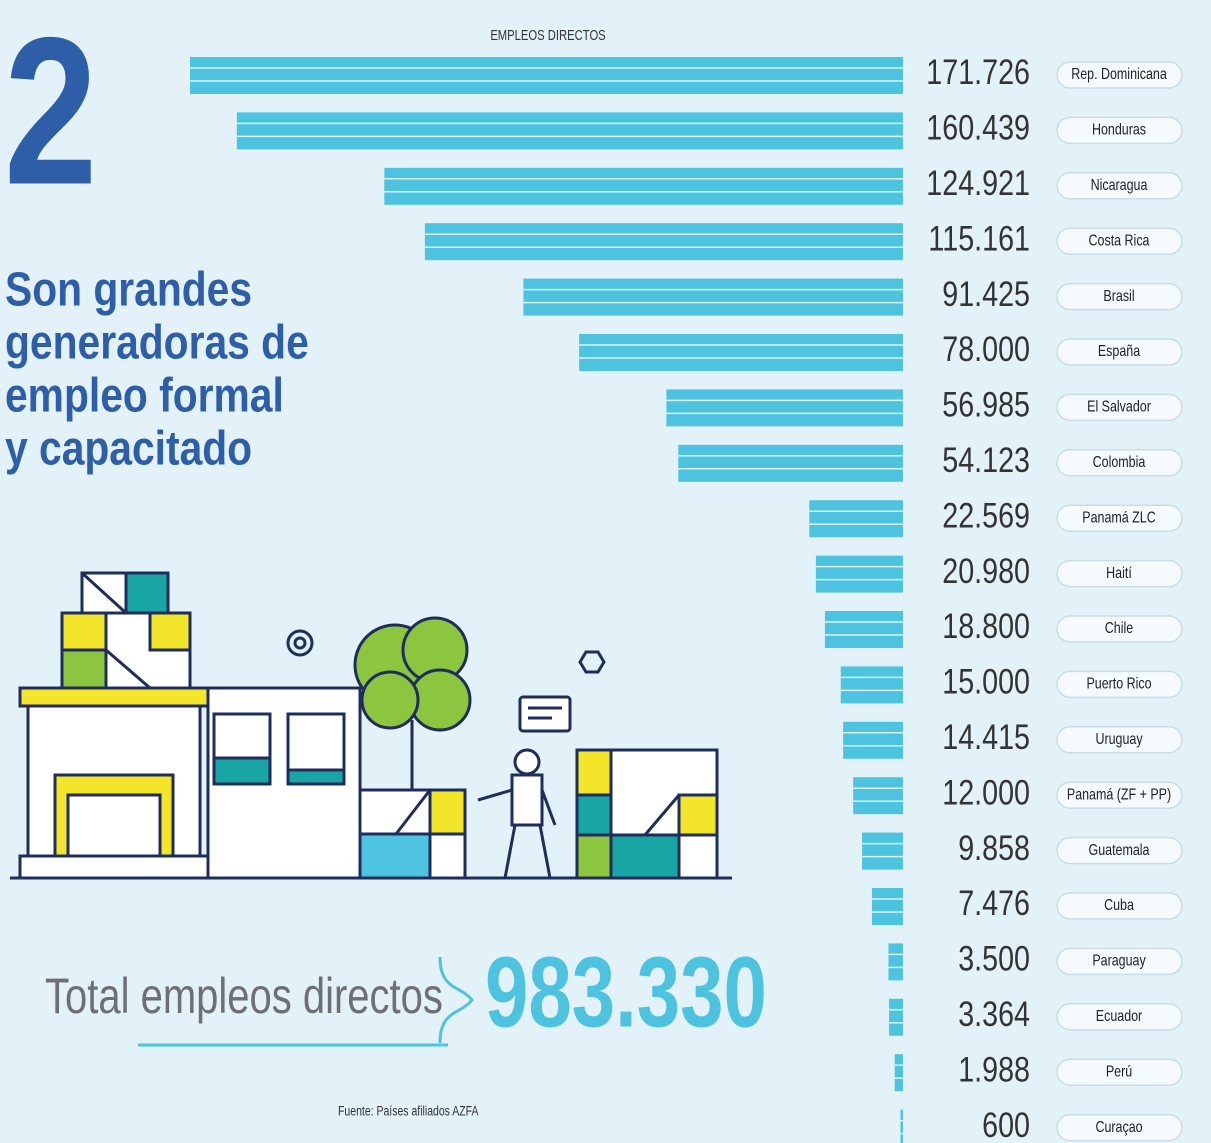 This screenshot has width=1211, height=1143. Describe the element at coordinates (978, 72) in the screenshot. I see `value-label: 171.726` at that location.